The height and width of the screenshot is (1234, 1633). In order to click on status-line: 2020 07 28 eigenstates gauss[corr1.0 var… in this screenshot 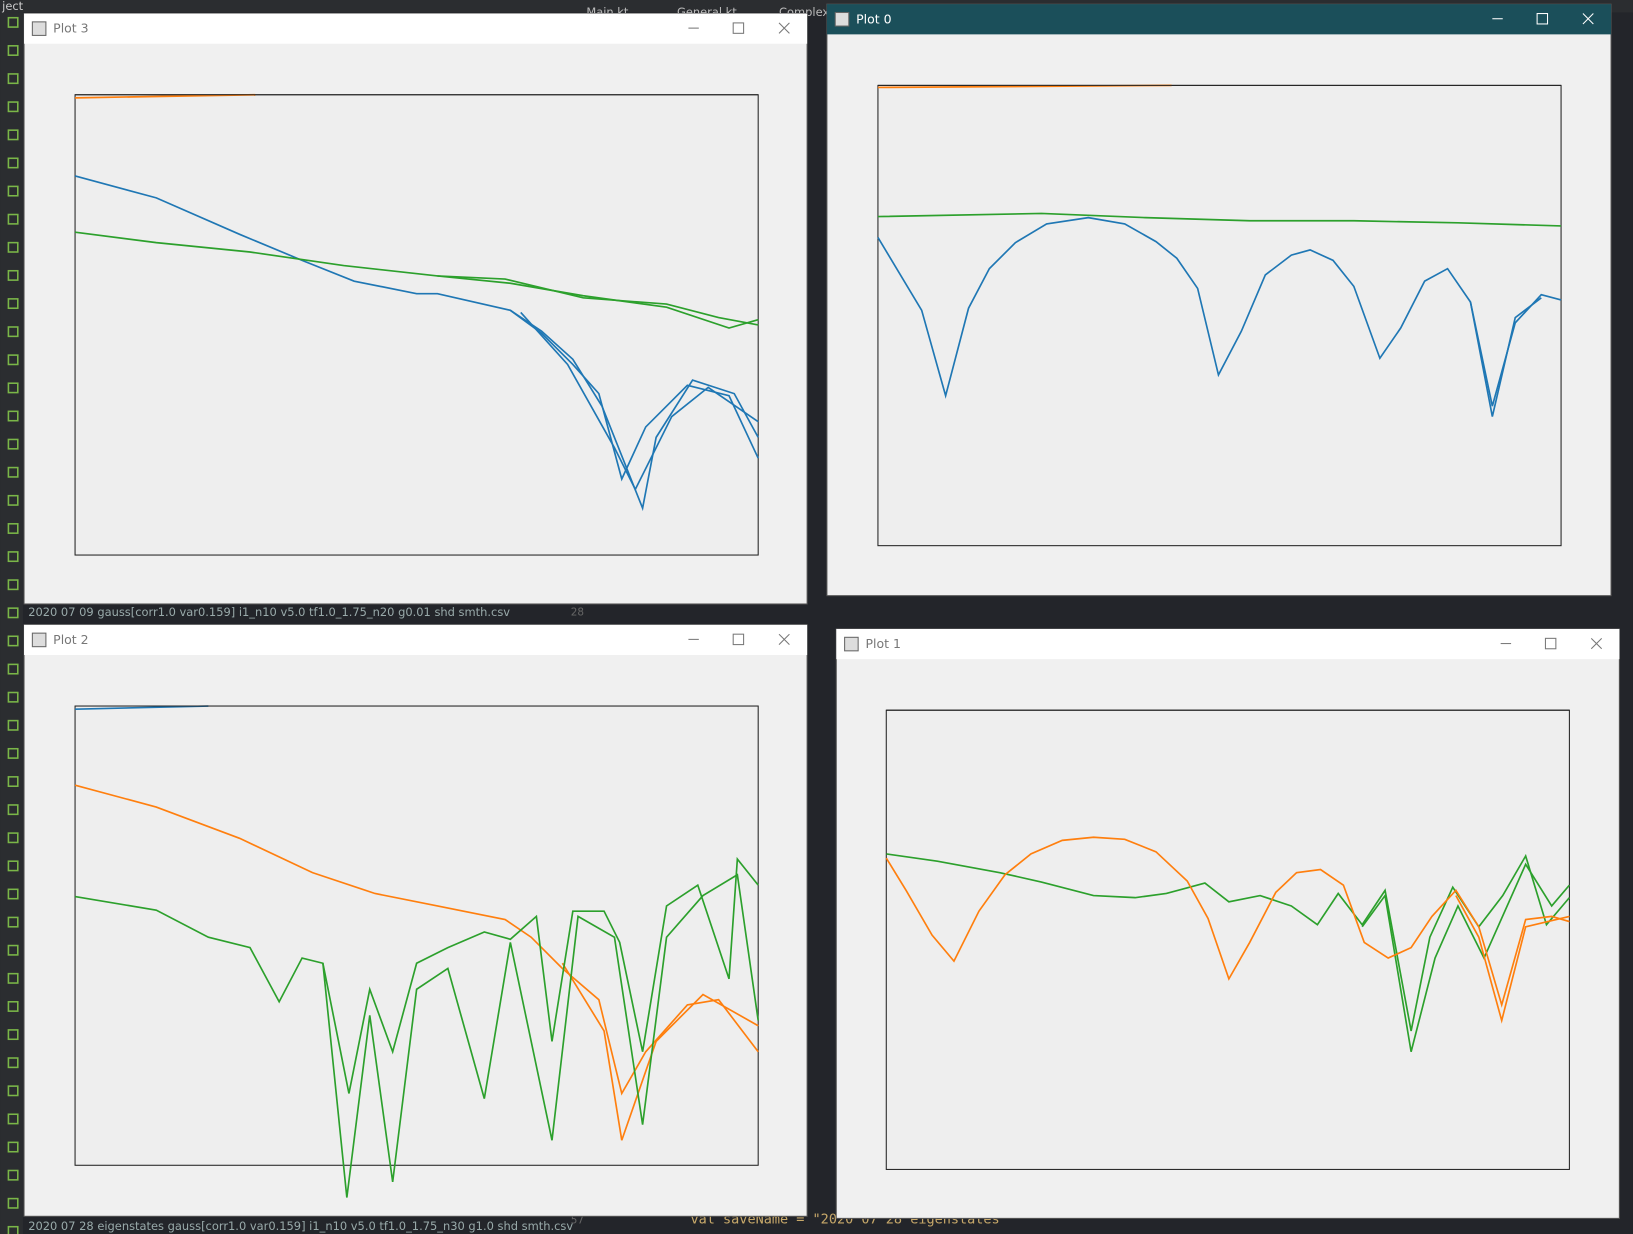, I will do `click(300, 1226)`.